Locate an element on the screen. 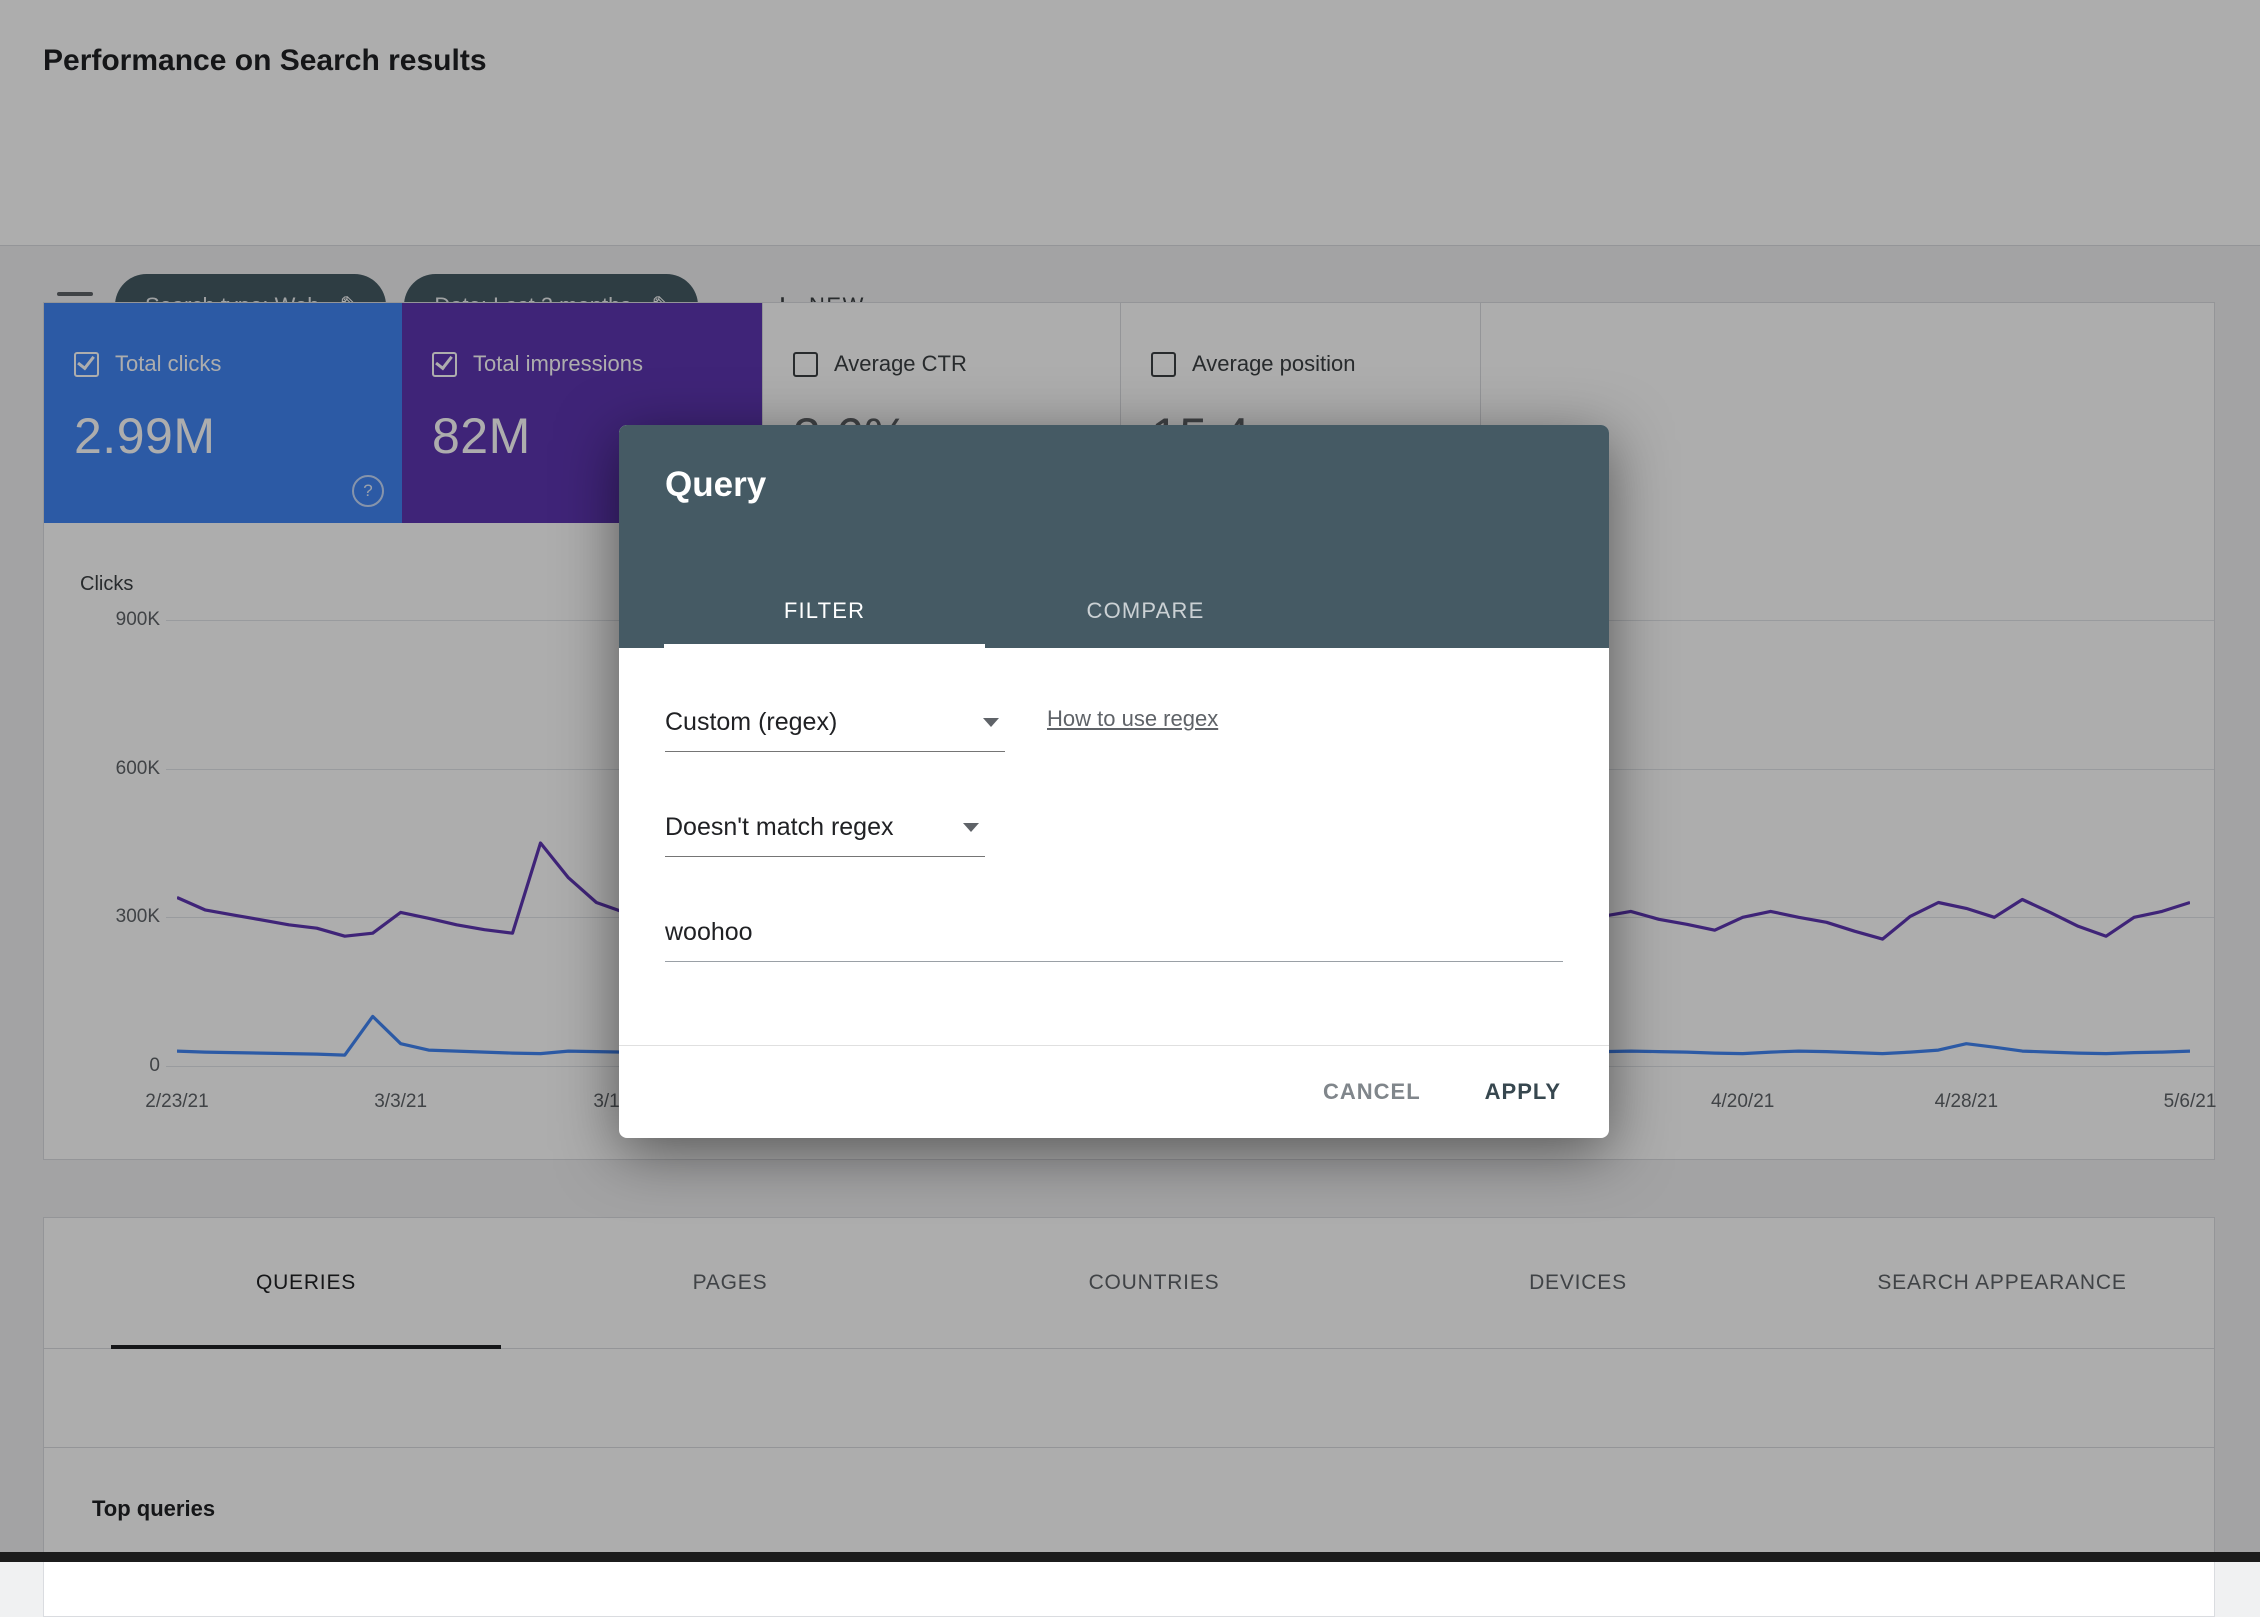 The height and width of the screenshot is (1617, 2260). regex-help-link: How to use regex is located at coordinates (1133, 718).